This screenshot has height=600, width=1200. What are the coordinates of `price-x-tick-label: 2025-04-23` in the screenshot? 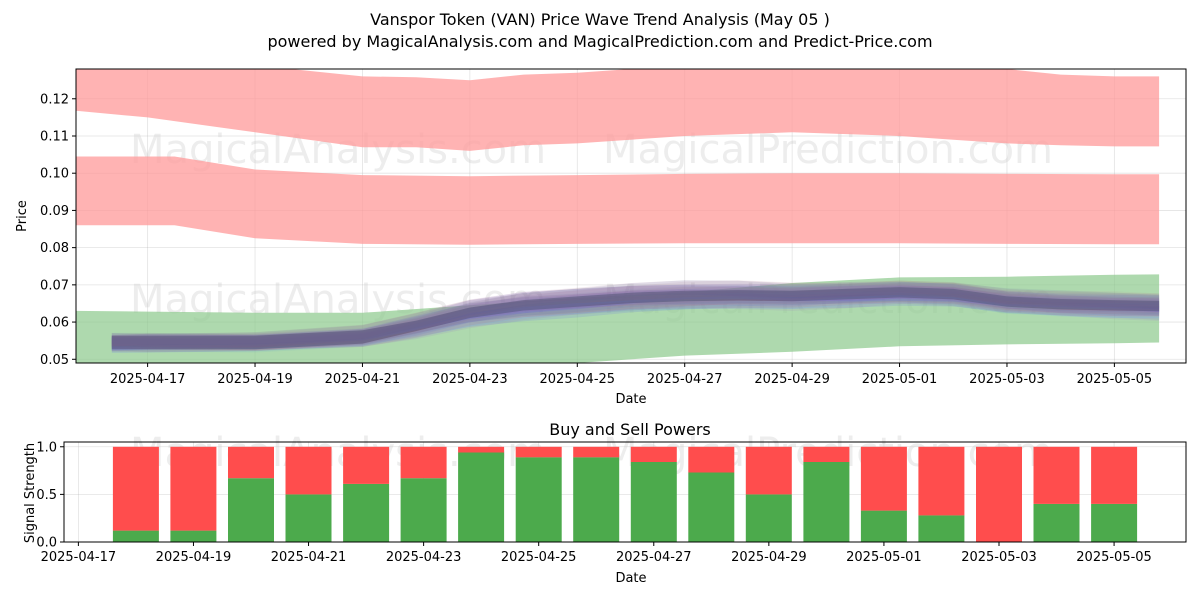 It's located at (470, 379).